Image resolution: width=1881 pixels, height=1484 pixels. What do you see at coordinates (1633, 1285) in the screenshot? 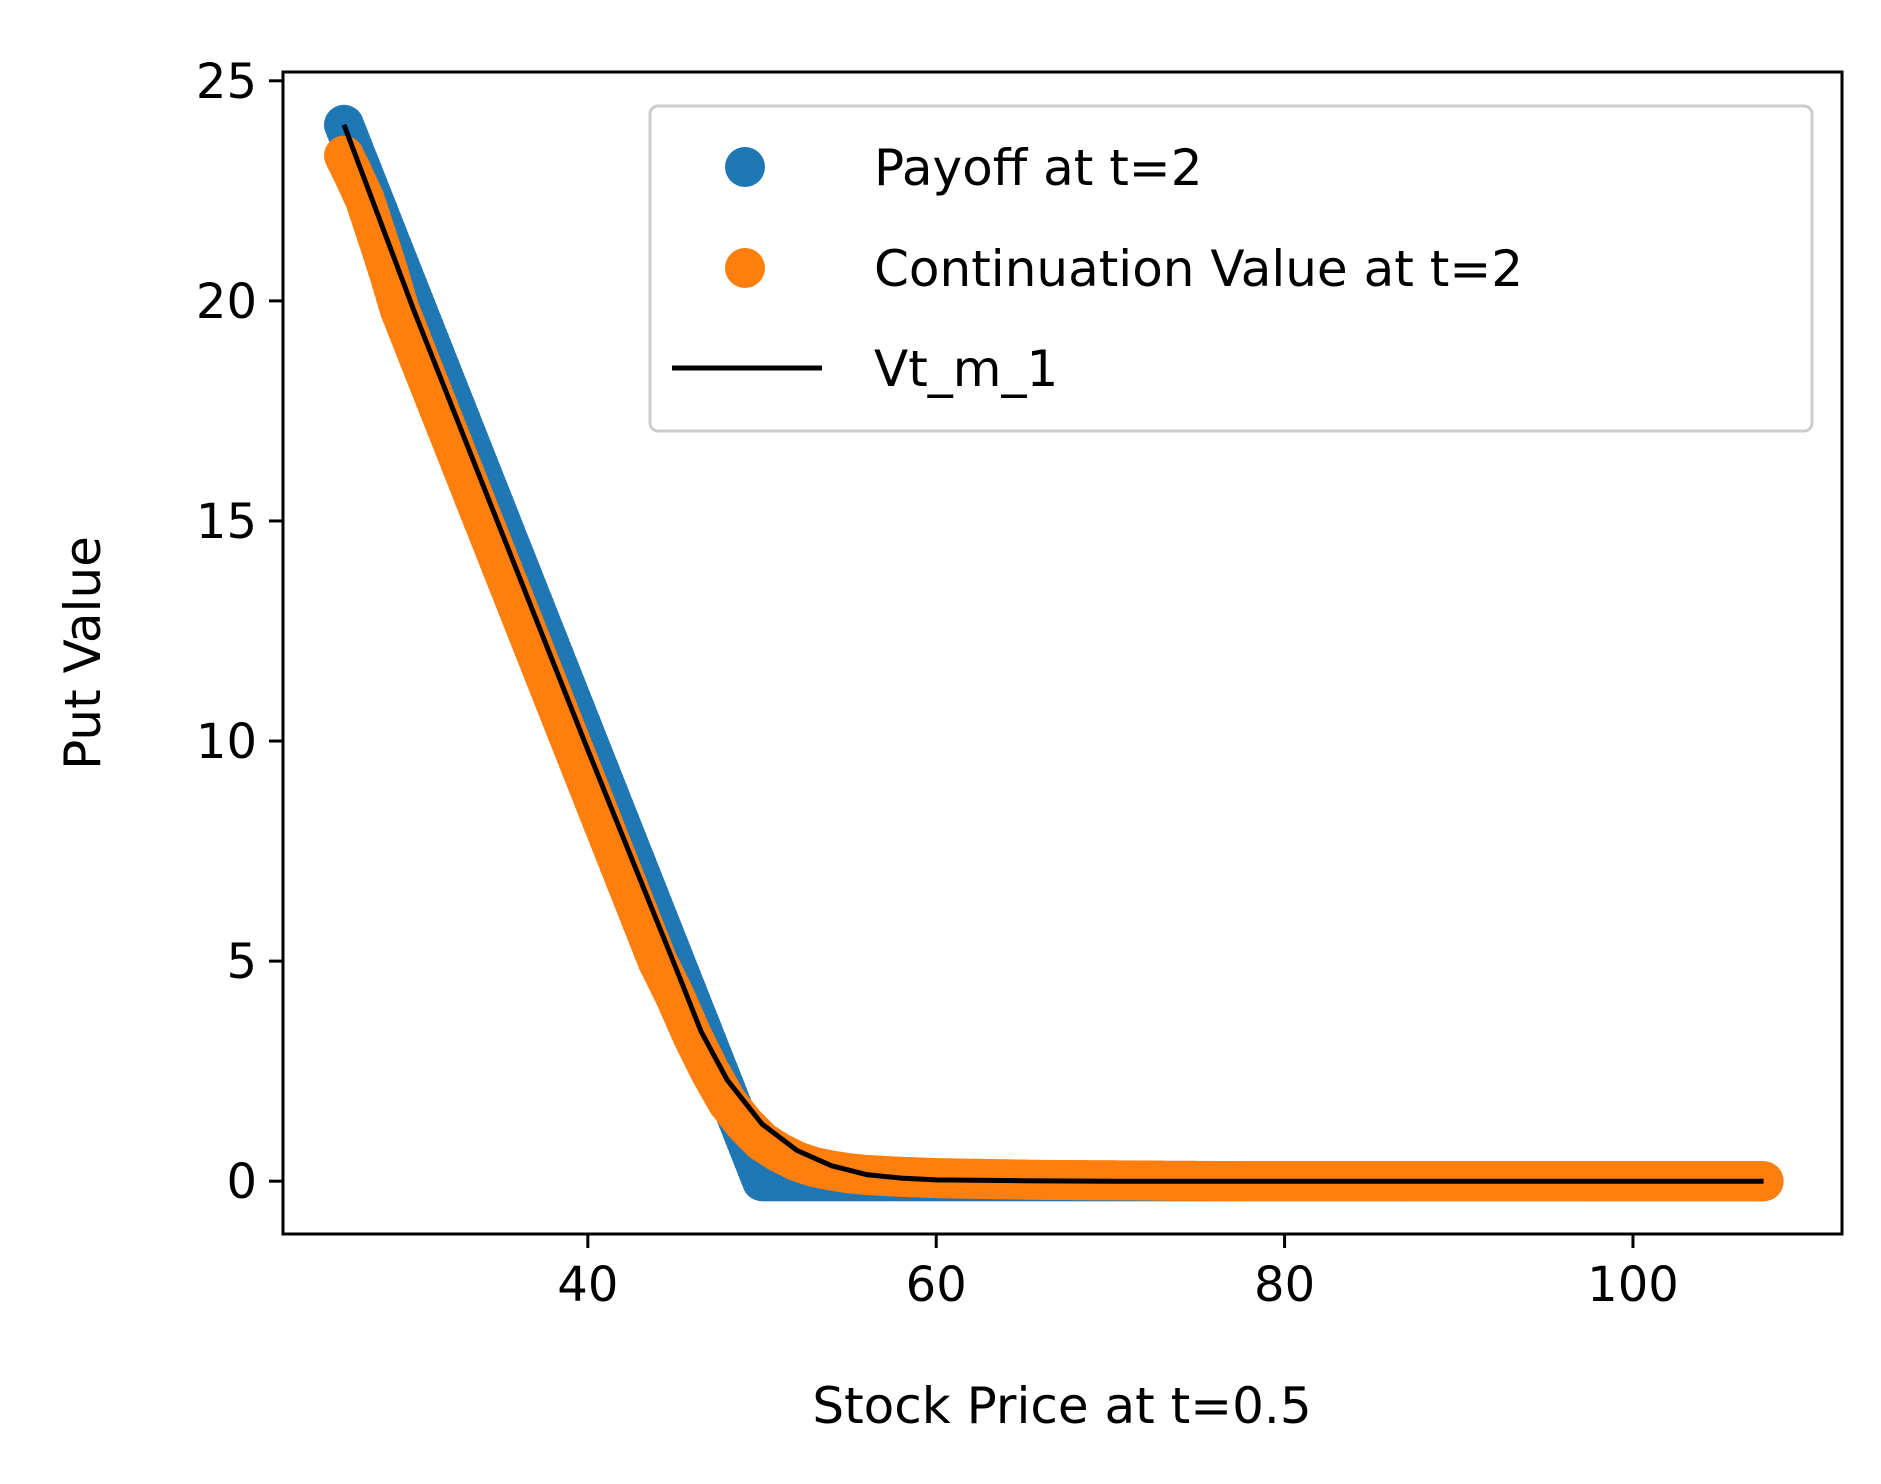
I see `x-tick-label: 100` at bounding box center [1633, 1285].